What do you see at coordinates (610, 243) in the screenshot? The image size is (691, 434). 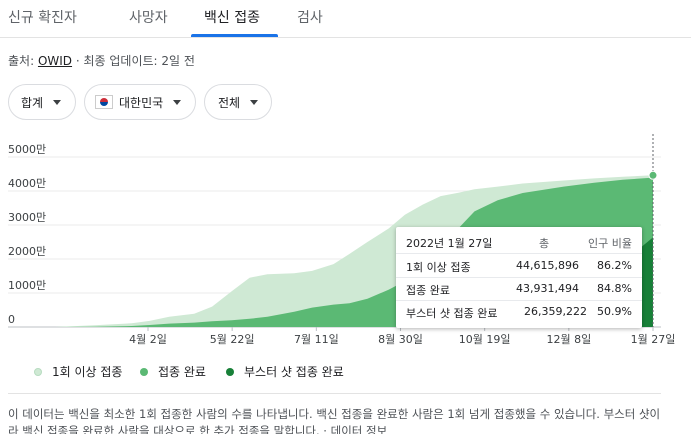 I see `tooltip-col-pct: 인구 비율` at bounding box center [610, 243].